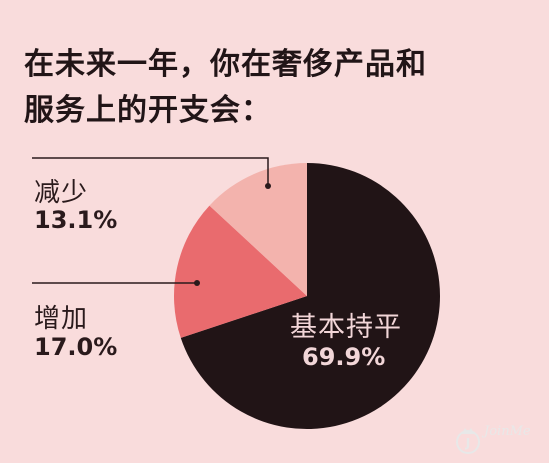 The height and width of the screenshot is (463, 549). I want to click on slice-increase, so click(240, 271).